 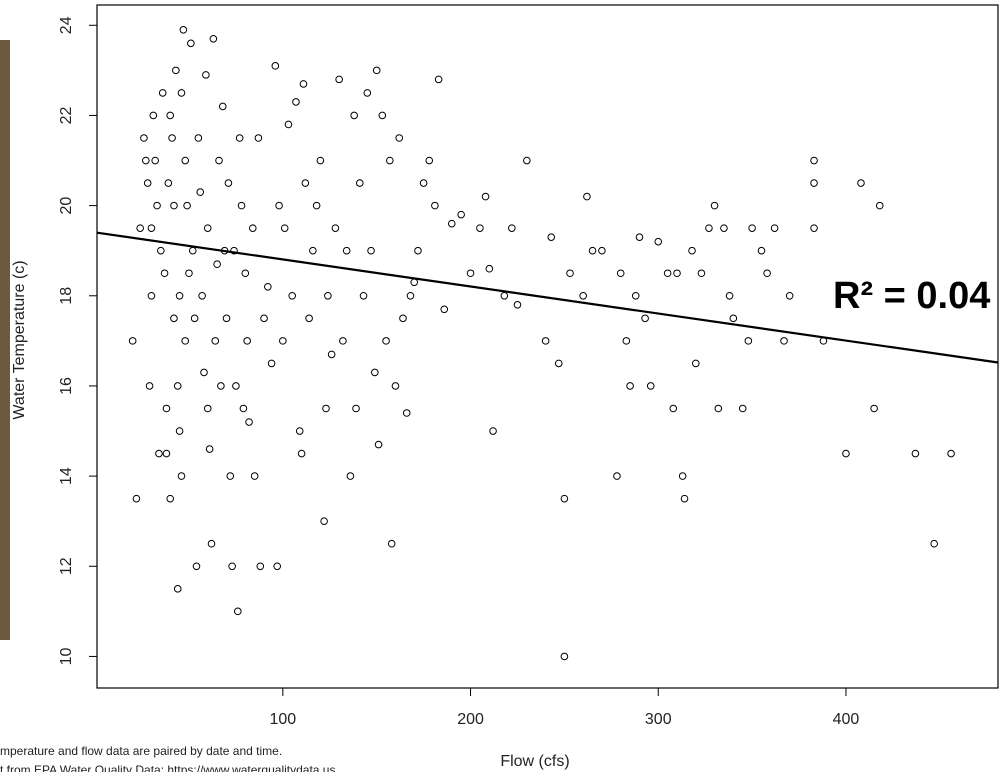 What do you see at coordinates (66, 25) in the screenshot?
I see `y-tick-label: 24` at bounding box center [66, 25].